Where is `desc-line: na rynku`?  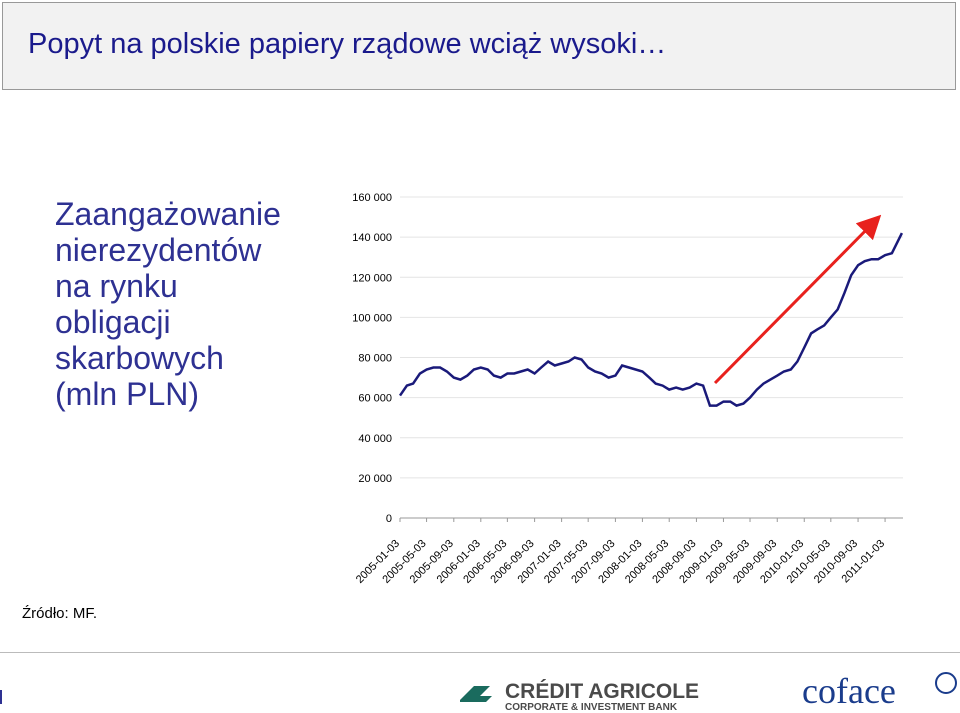
desc-line: na rynku is located at coordinates (116, 286).